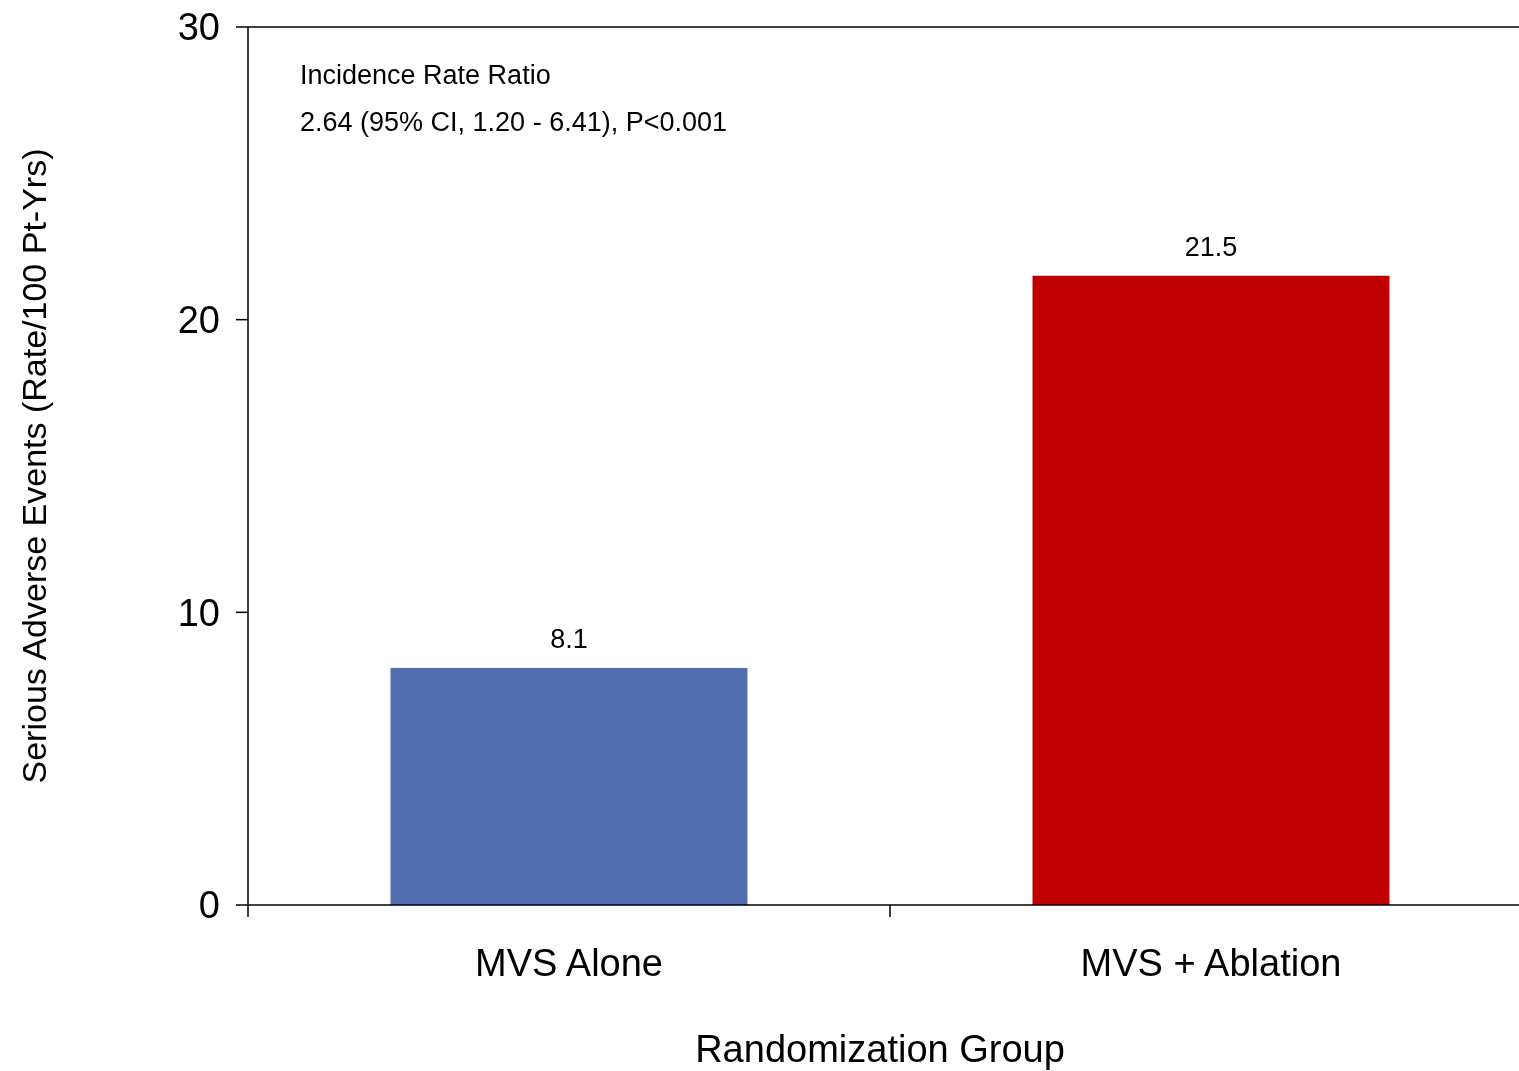  What do you see at coordinates (198, 612) in the screenshot?
I see `y-tick-label: 10` at bounding box center [198, 612].